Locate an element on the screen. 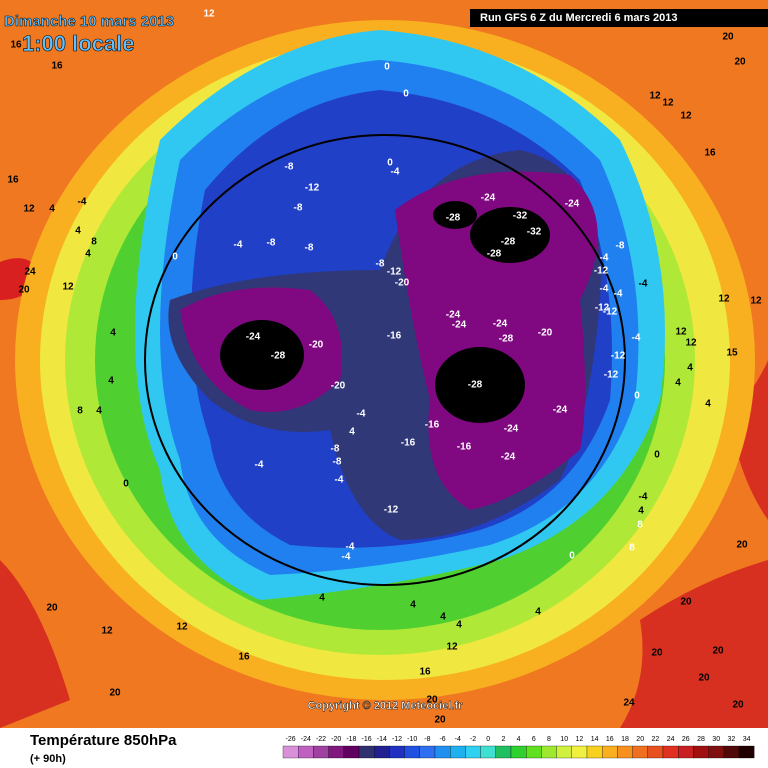 This screenshot has height=768, width=768. legend-tick-label: -16 is located at coordinates (367, 739).